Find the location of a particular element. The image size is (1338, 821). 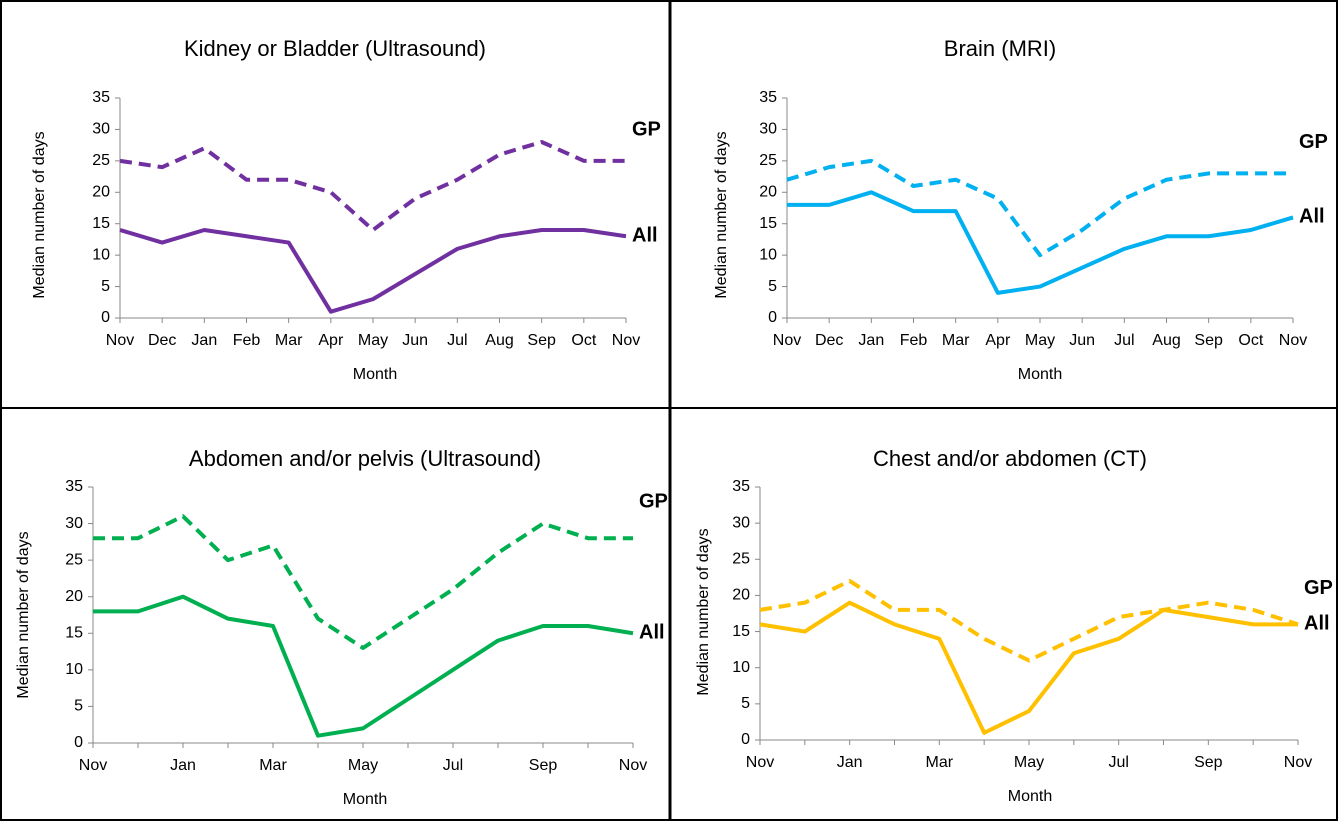

chart-title: Brain (MRI) is located at coordinates (1000, 48).